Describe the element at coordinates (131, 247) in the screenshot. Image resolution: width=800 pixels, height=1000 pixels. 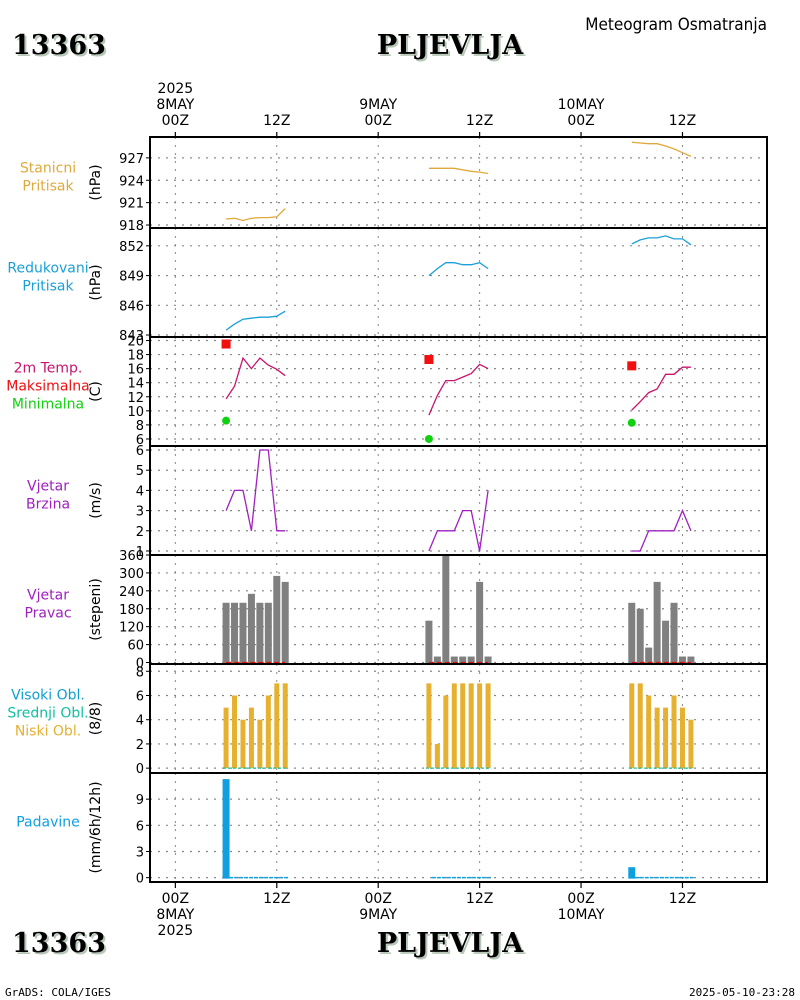
I see `y-tick-label: 852` at that location.